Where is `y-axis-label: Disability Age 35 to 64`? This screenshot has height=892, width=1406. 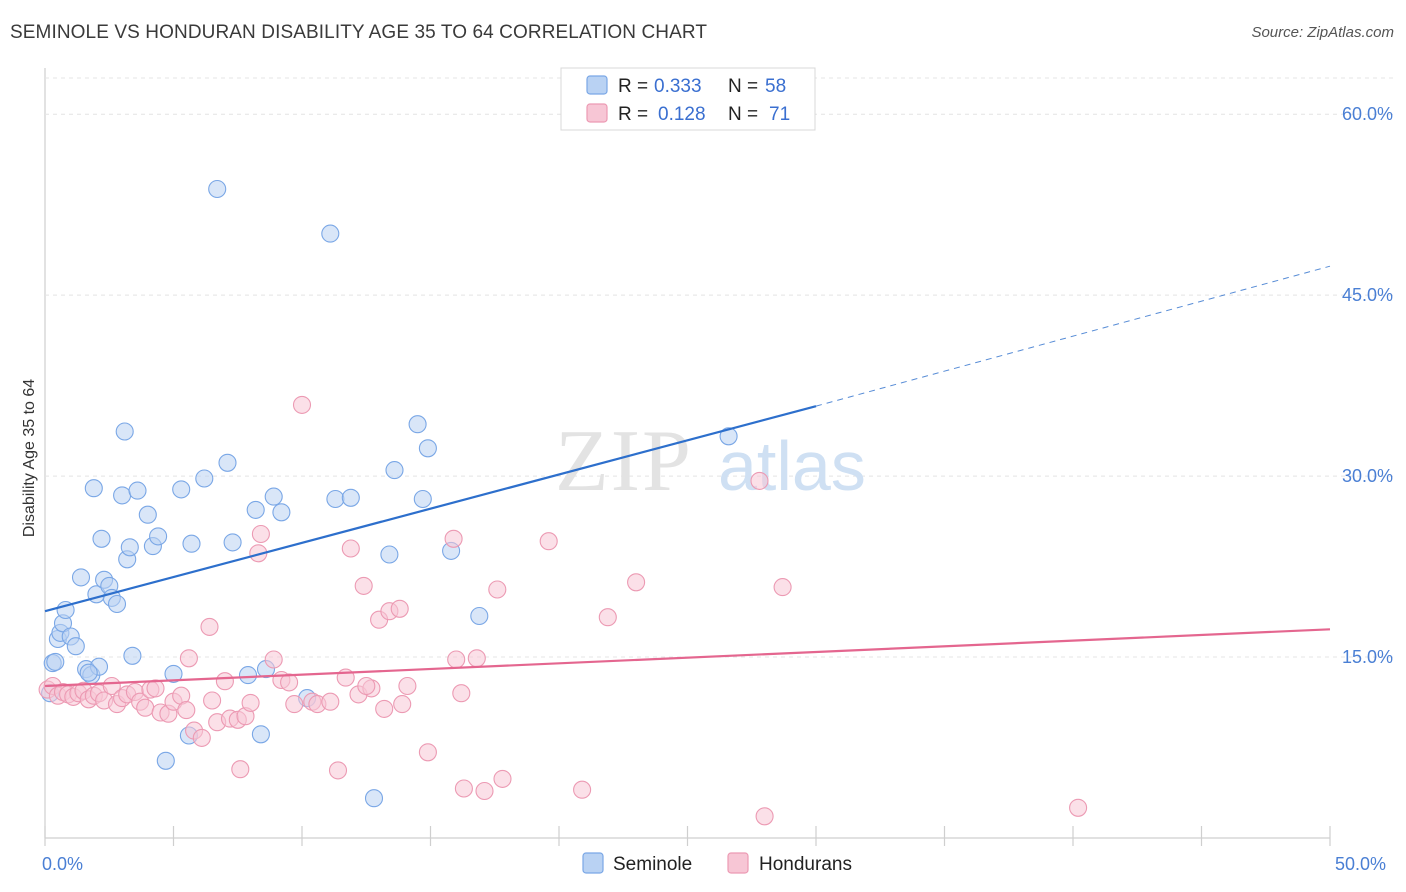
y-axis-label: Disability Age 35 to 64 is located at coordinates (29, 458).